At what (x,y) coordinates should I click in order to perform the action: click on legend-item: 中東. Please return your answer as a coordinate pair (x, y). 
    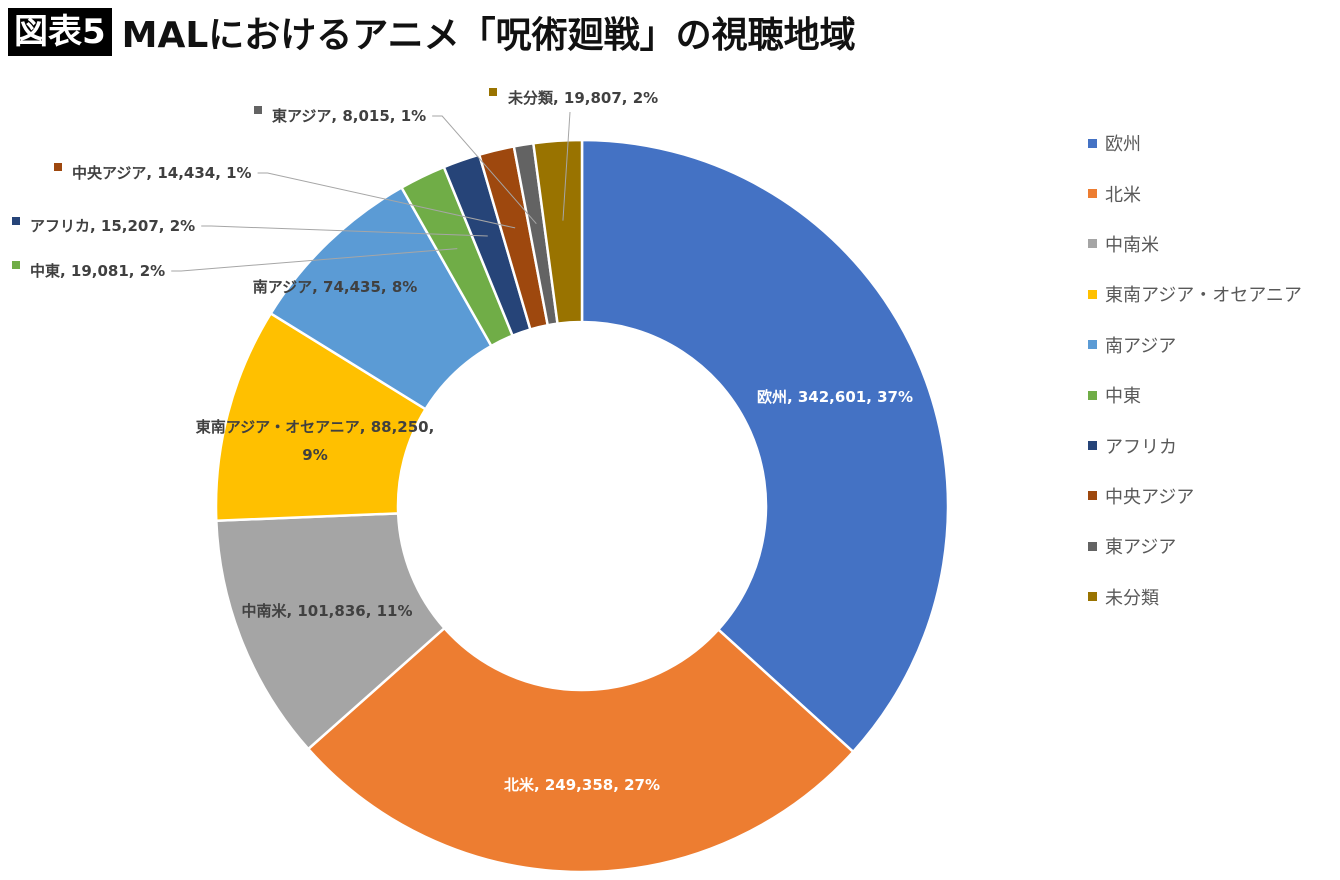
    Looking at the image, I should click on (1195, 395).